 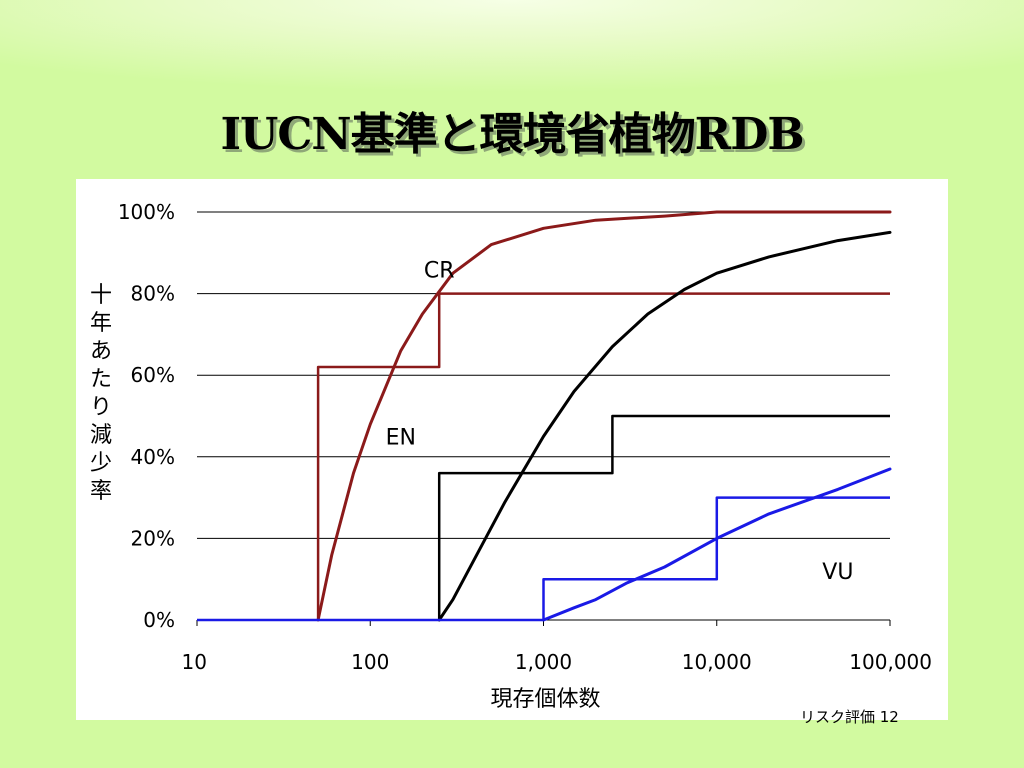 What do you see at coordinates (717, 662) in the screenshot?
I see `x-tick-label: 10,000` at bounding box center [717, 662].